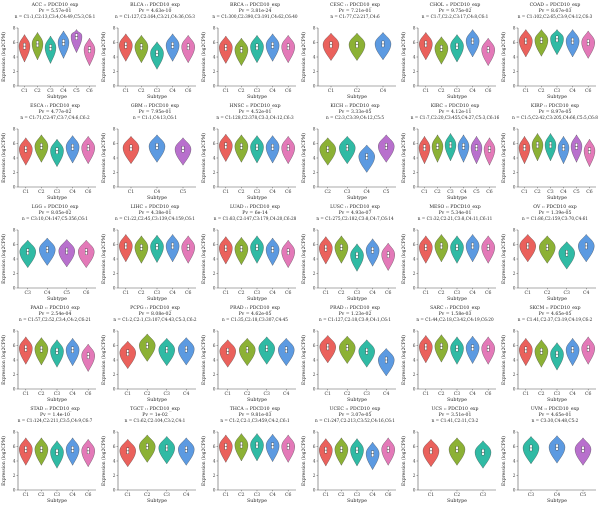  Describe the element at coordinates (555, 218) in the screenshot. I see `panel-counts: n = C1:86,C2:159,C3:70,C4:61` at that location.